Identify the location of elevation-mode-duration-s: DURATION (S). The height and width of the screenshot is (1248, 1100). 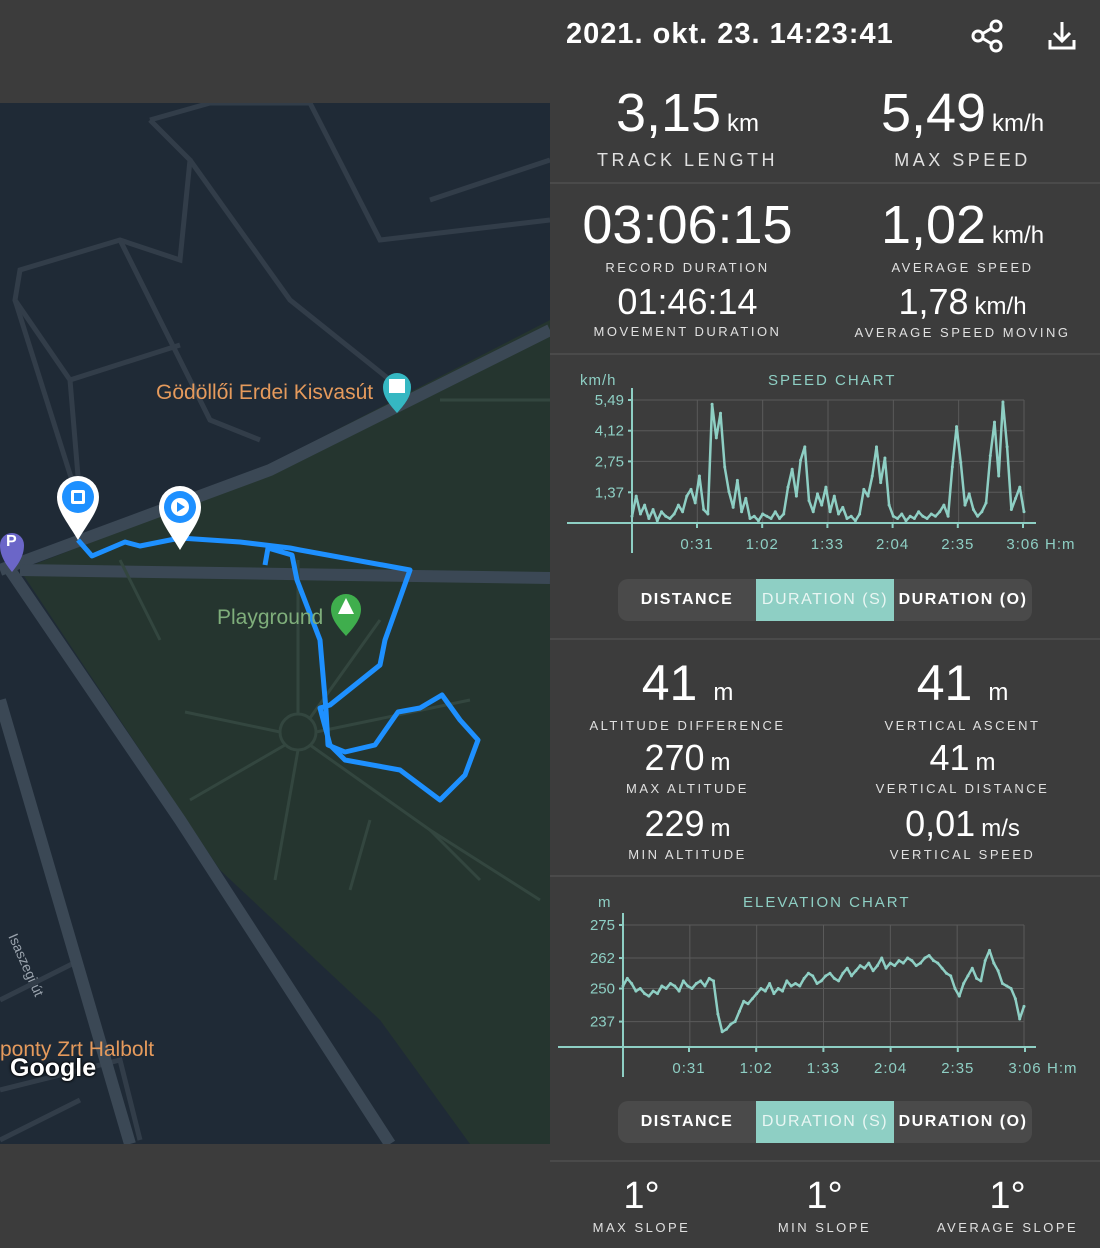
(825, 1122).